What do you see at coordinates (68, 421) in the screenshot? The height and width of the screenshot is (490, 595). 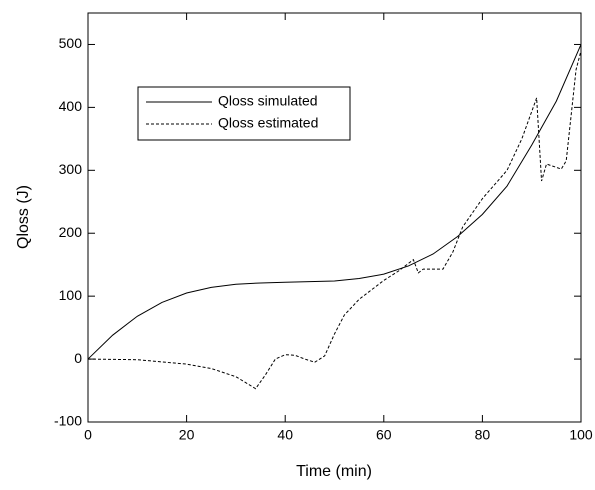 I see `y-tick-label: -100` at bounding box center [68, 421].